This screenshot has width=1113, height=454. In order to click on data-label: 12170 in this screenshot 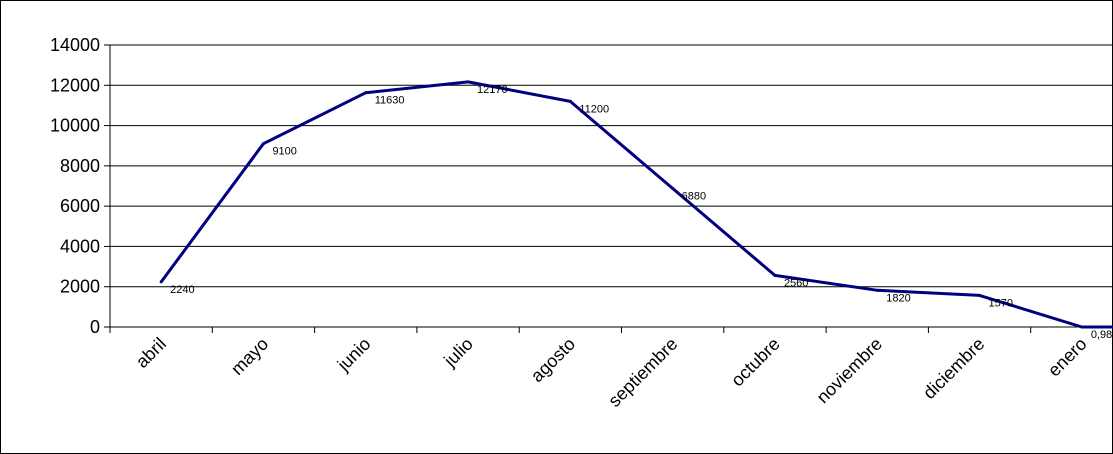, I will do `click(492, 90)`.